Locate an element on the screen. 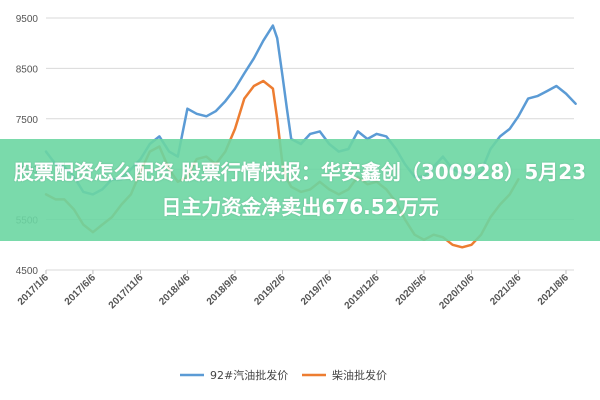 This screenshot has width=600, height=400. legend: 92#汽油批发价 柴油批发价 is located at coordinates (283, 375).